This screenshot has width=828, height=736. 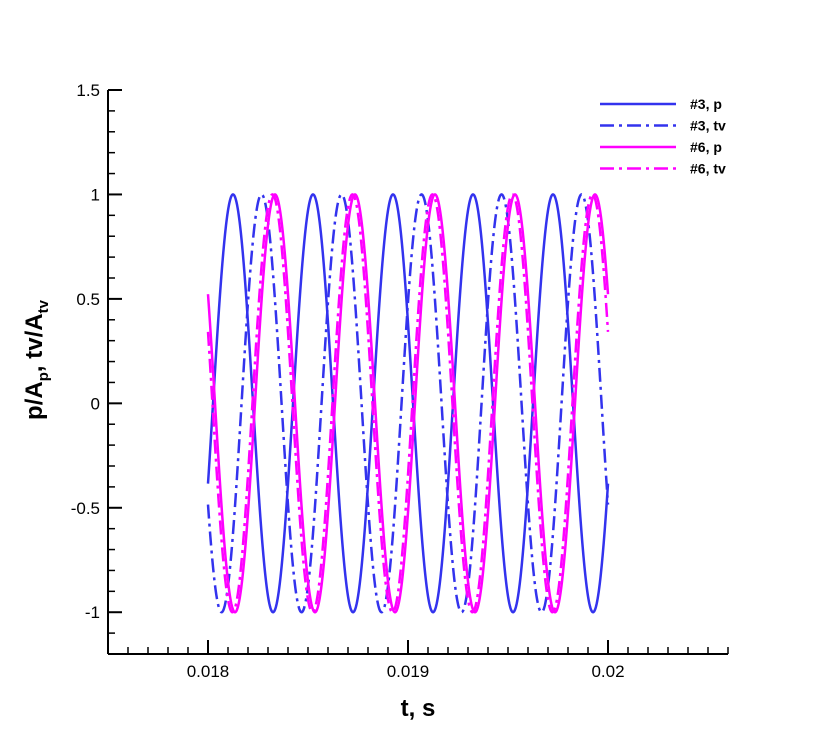 I want to click on y-axis-title-sub2: tv, so click(x=43, y=306).